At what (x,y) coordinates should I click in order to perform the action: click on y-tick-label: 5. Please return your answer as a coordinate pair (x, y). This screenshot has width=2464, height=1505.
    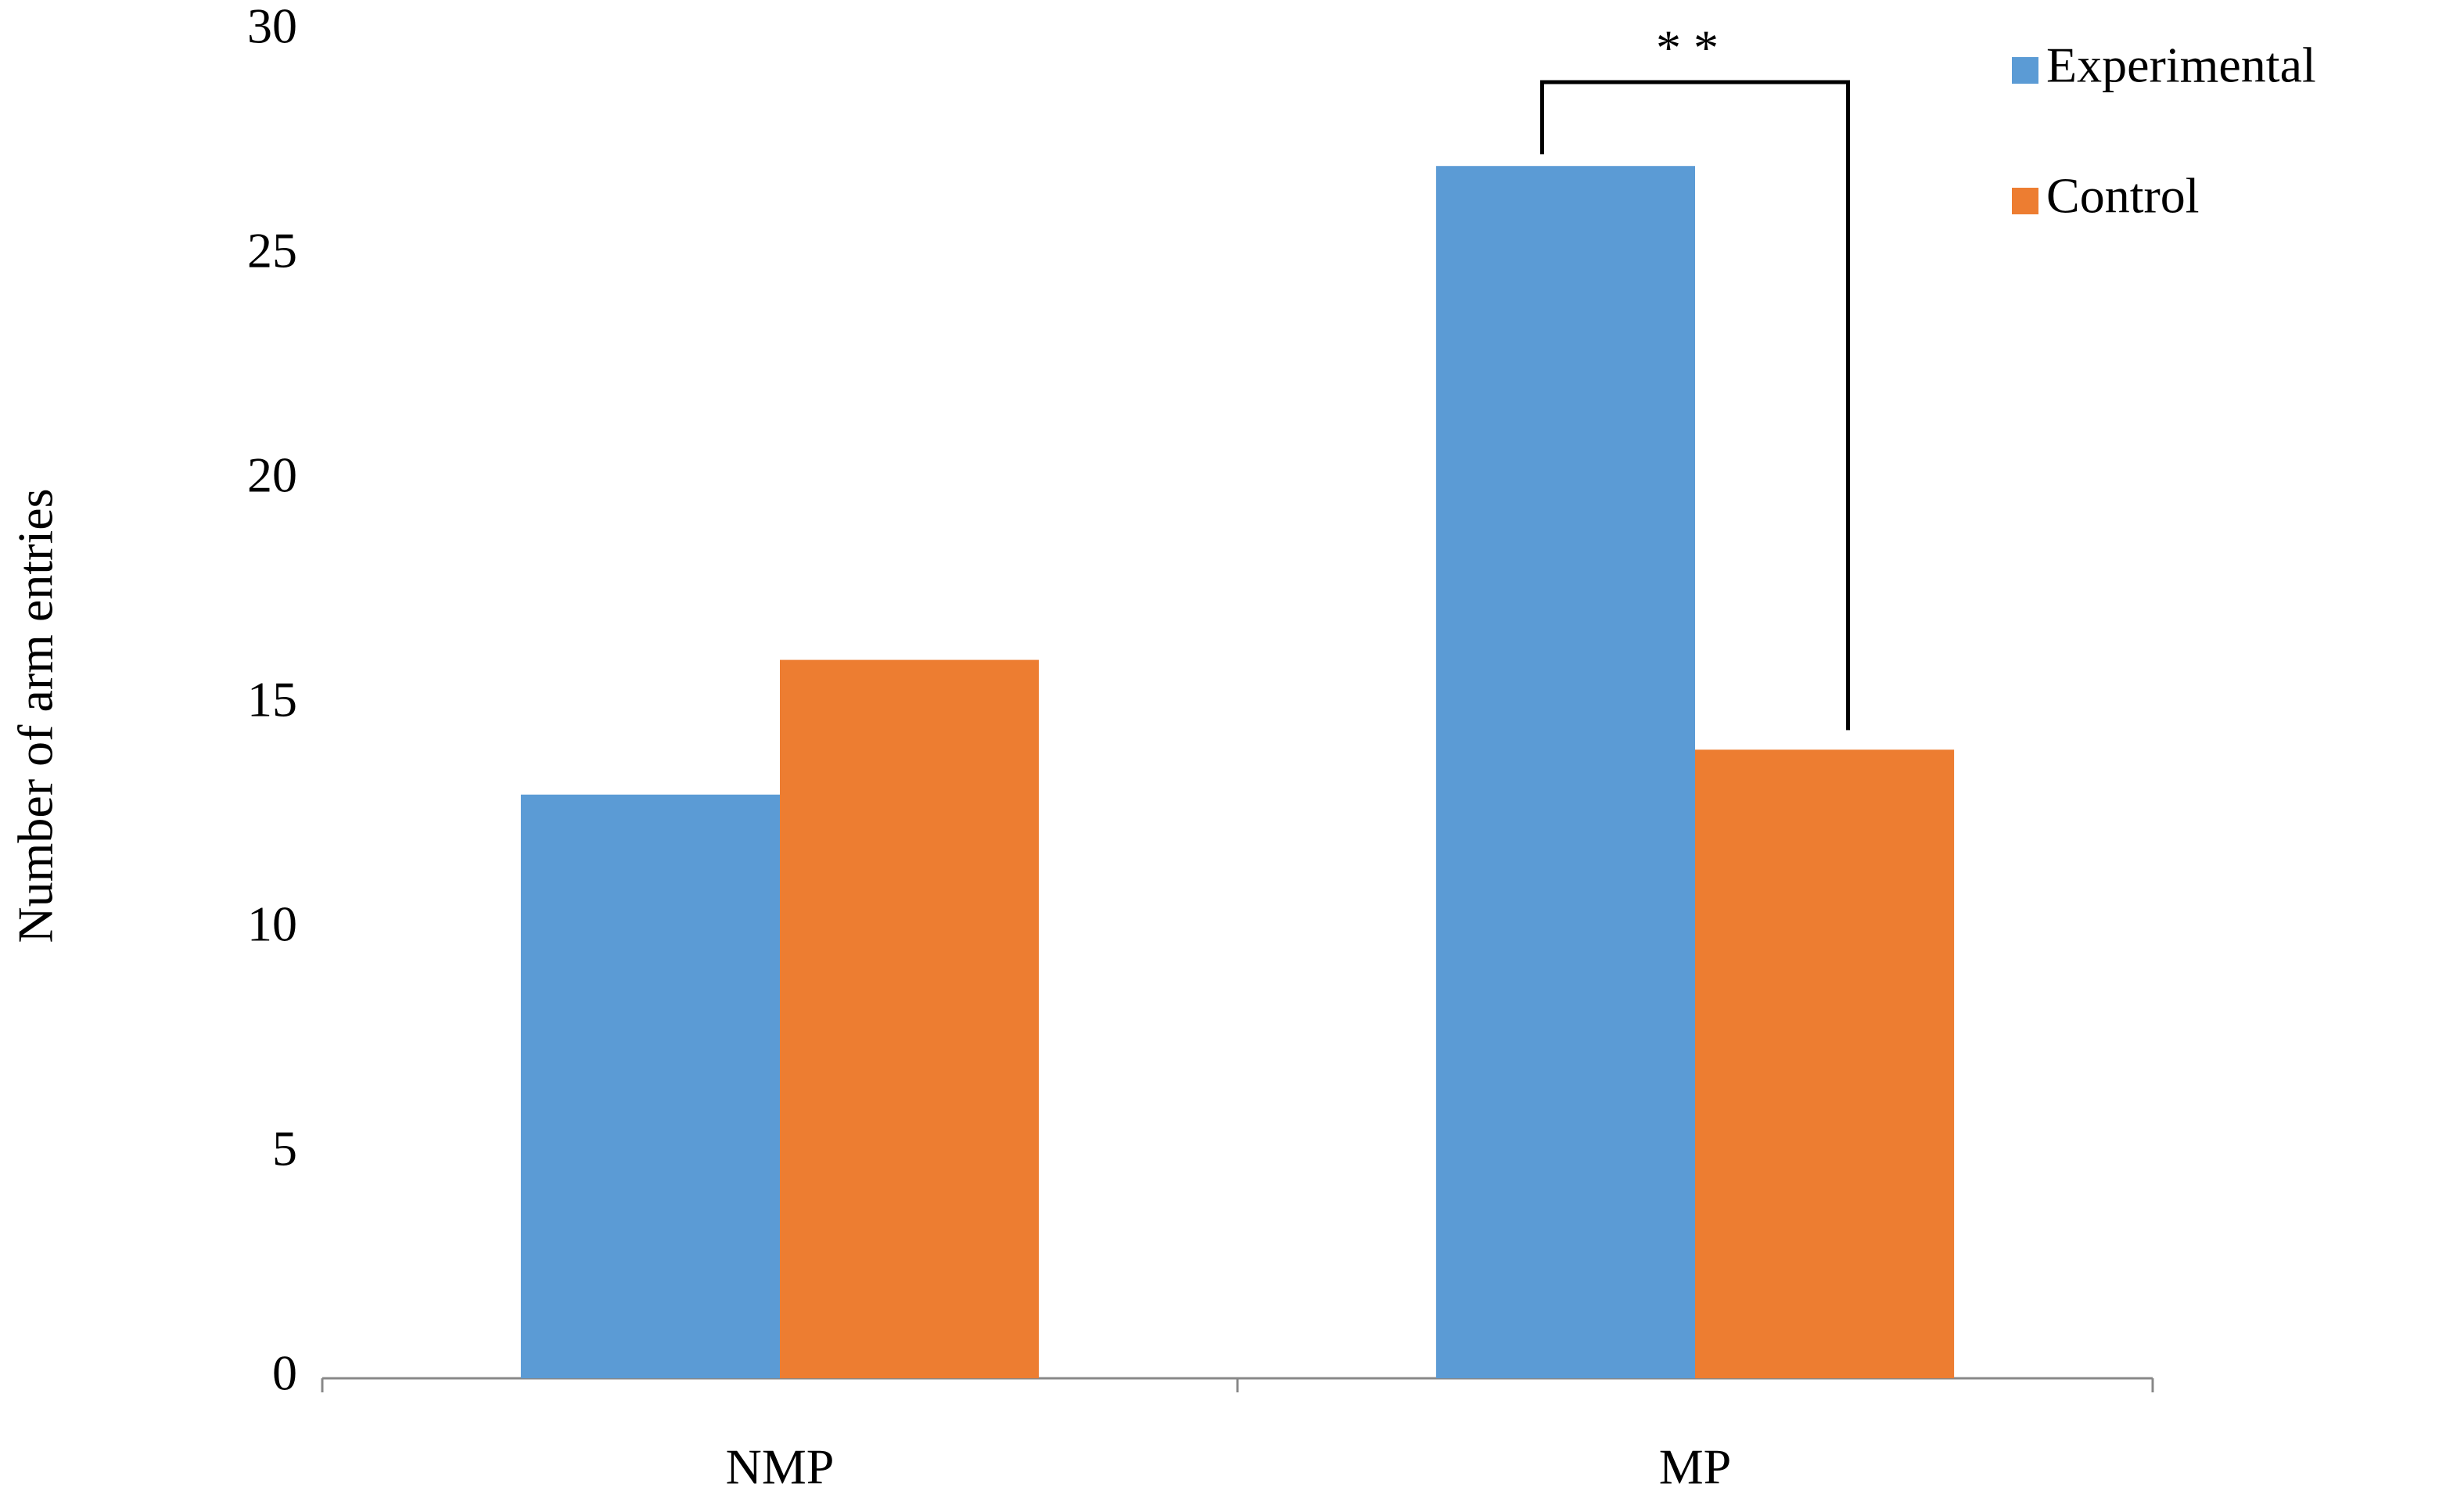
    Looking at the image, I should click on (284, 1148).